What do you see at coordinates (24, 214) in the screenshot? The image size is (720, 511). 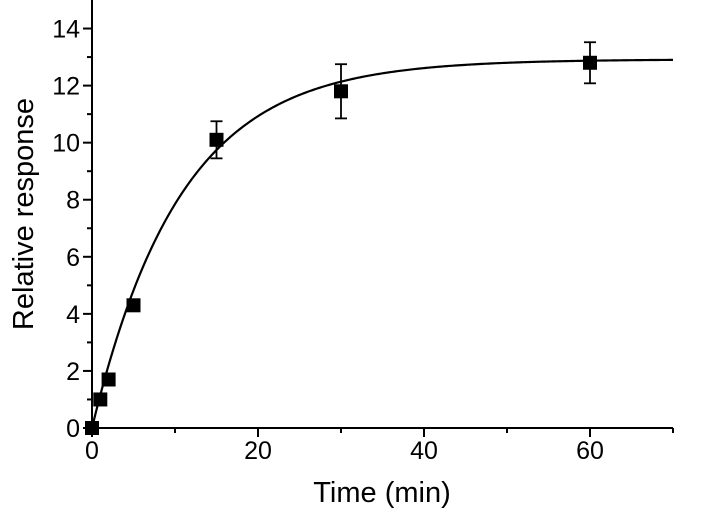 I see `y-axis-title: Relative response` at bounding box center [24, 214].